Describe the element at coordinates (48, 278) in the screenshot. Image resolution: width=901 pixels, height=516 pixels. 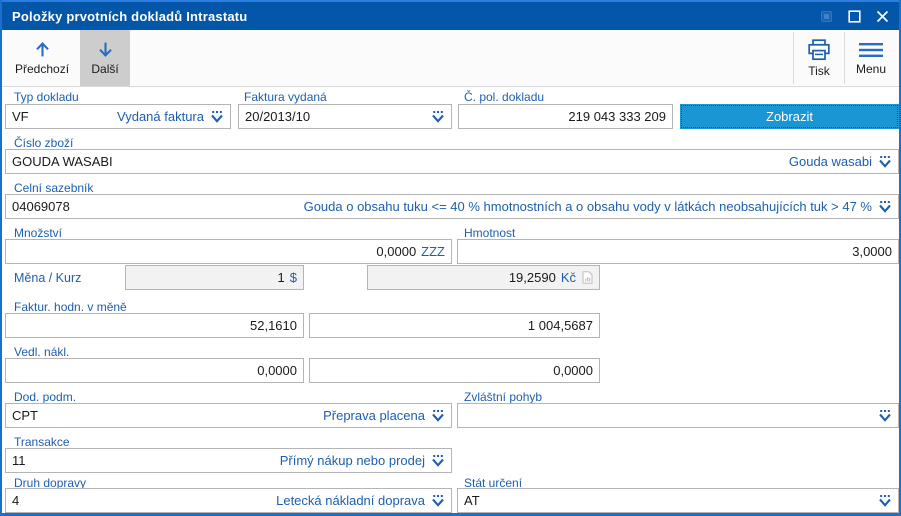
I see `mena-kurz-label: Měna / Kurz` at that location.